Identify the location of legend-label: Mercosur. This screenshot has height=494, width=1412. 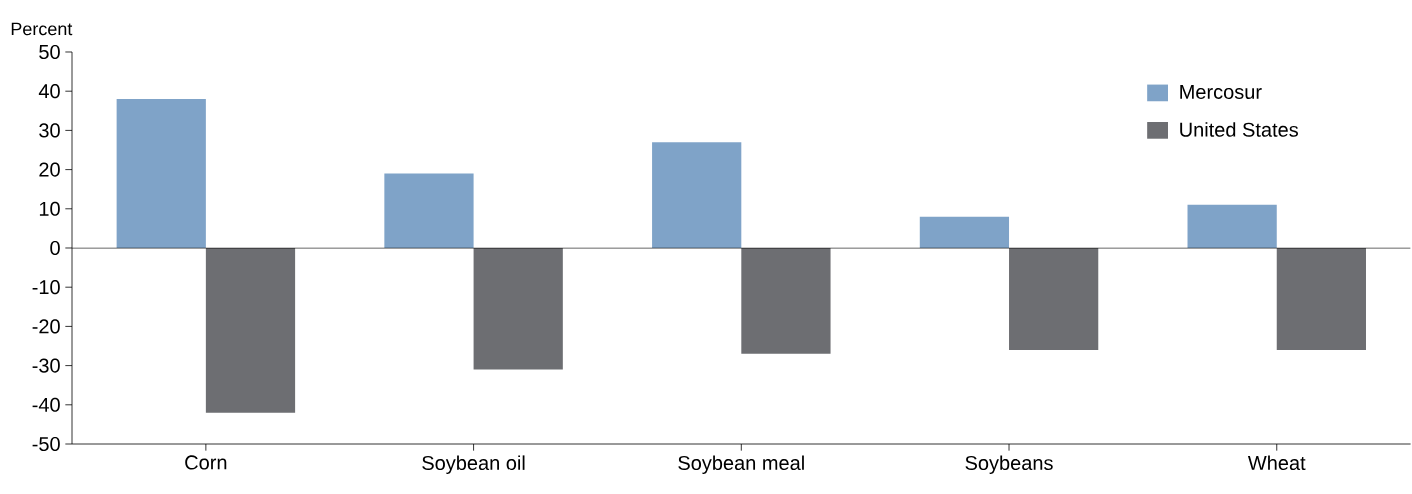
(1221, 92).